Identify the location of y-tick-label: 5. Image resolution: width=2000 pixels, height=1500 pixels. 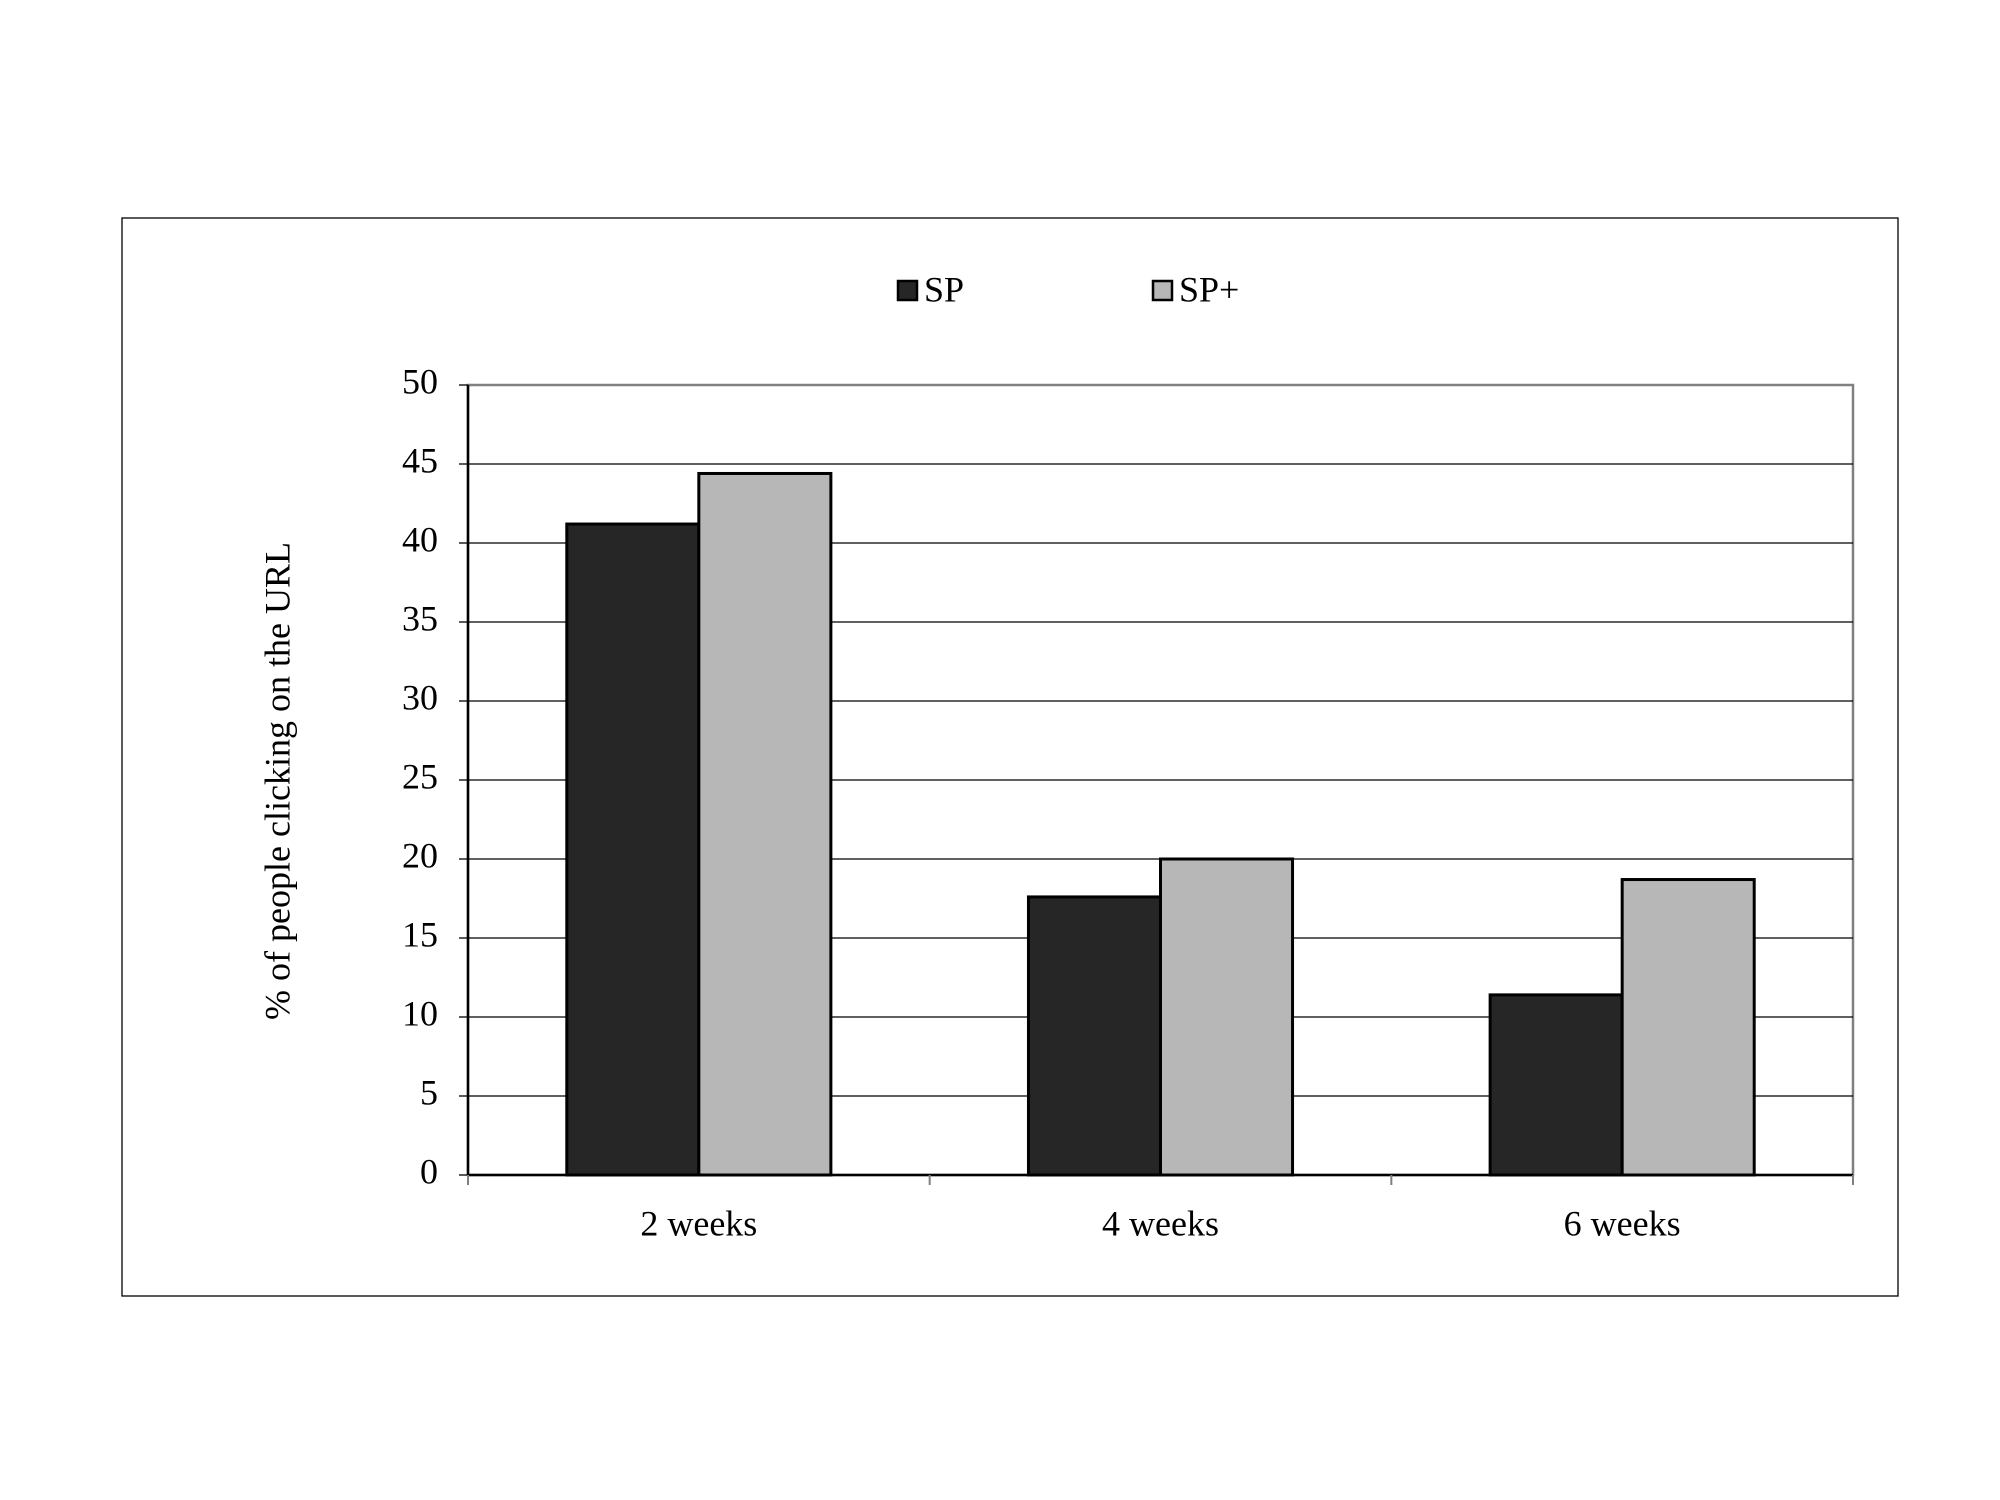
(429, 1092).